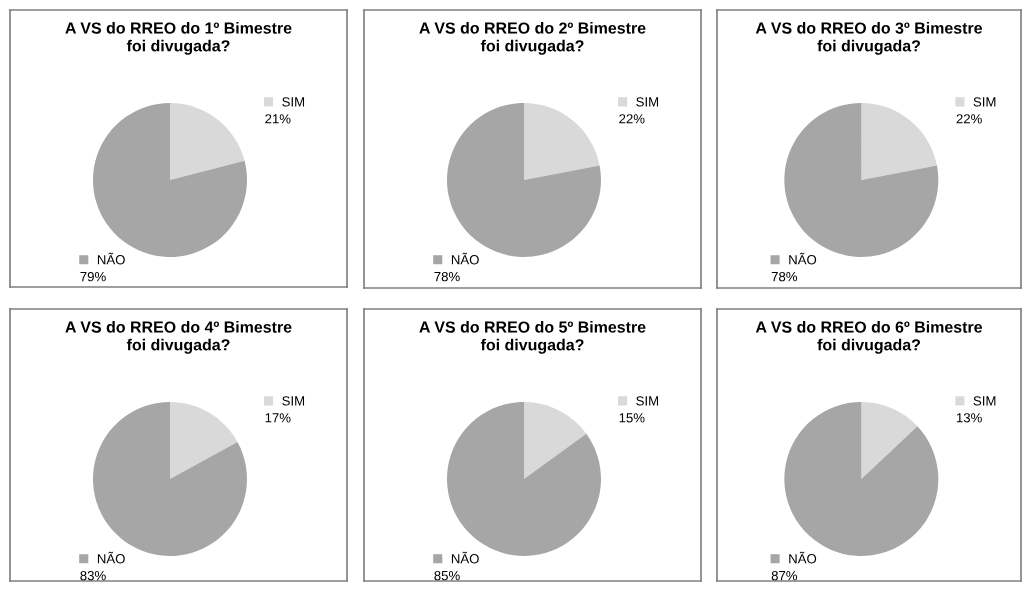 The image size is (1031, 592). I want to click on data-label: 13%, so click(969, 418).